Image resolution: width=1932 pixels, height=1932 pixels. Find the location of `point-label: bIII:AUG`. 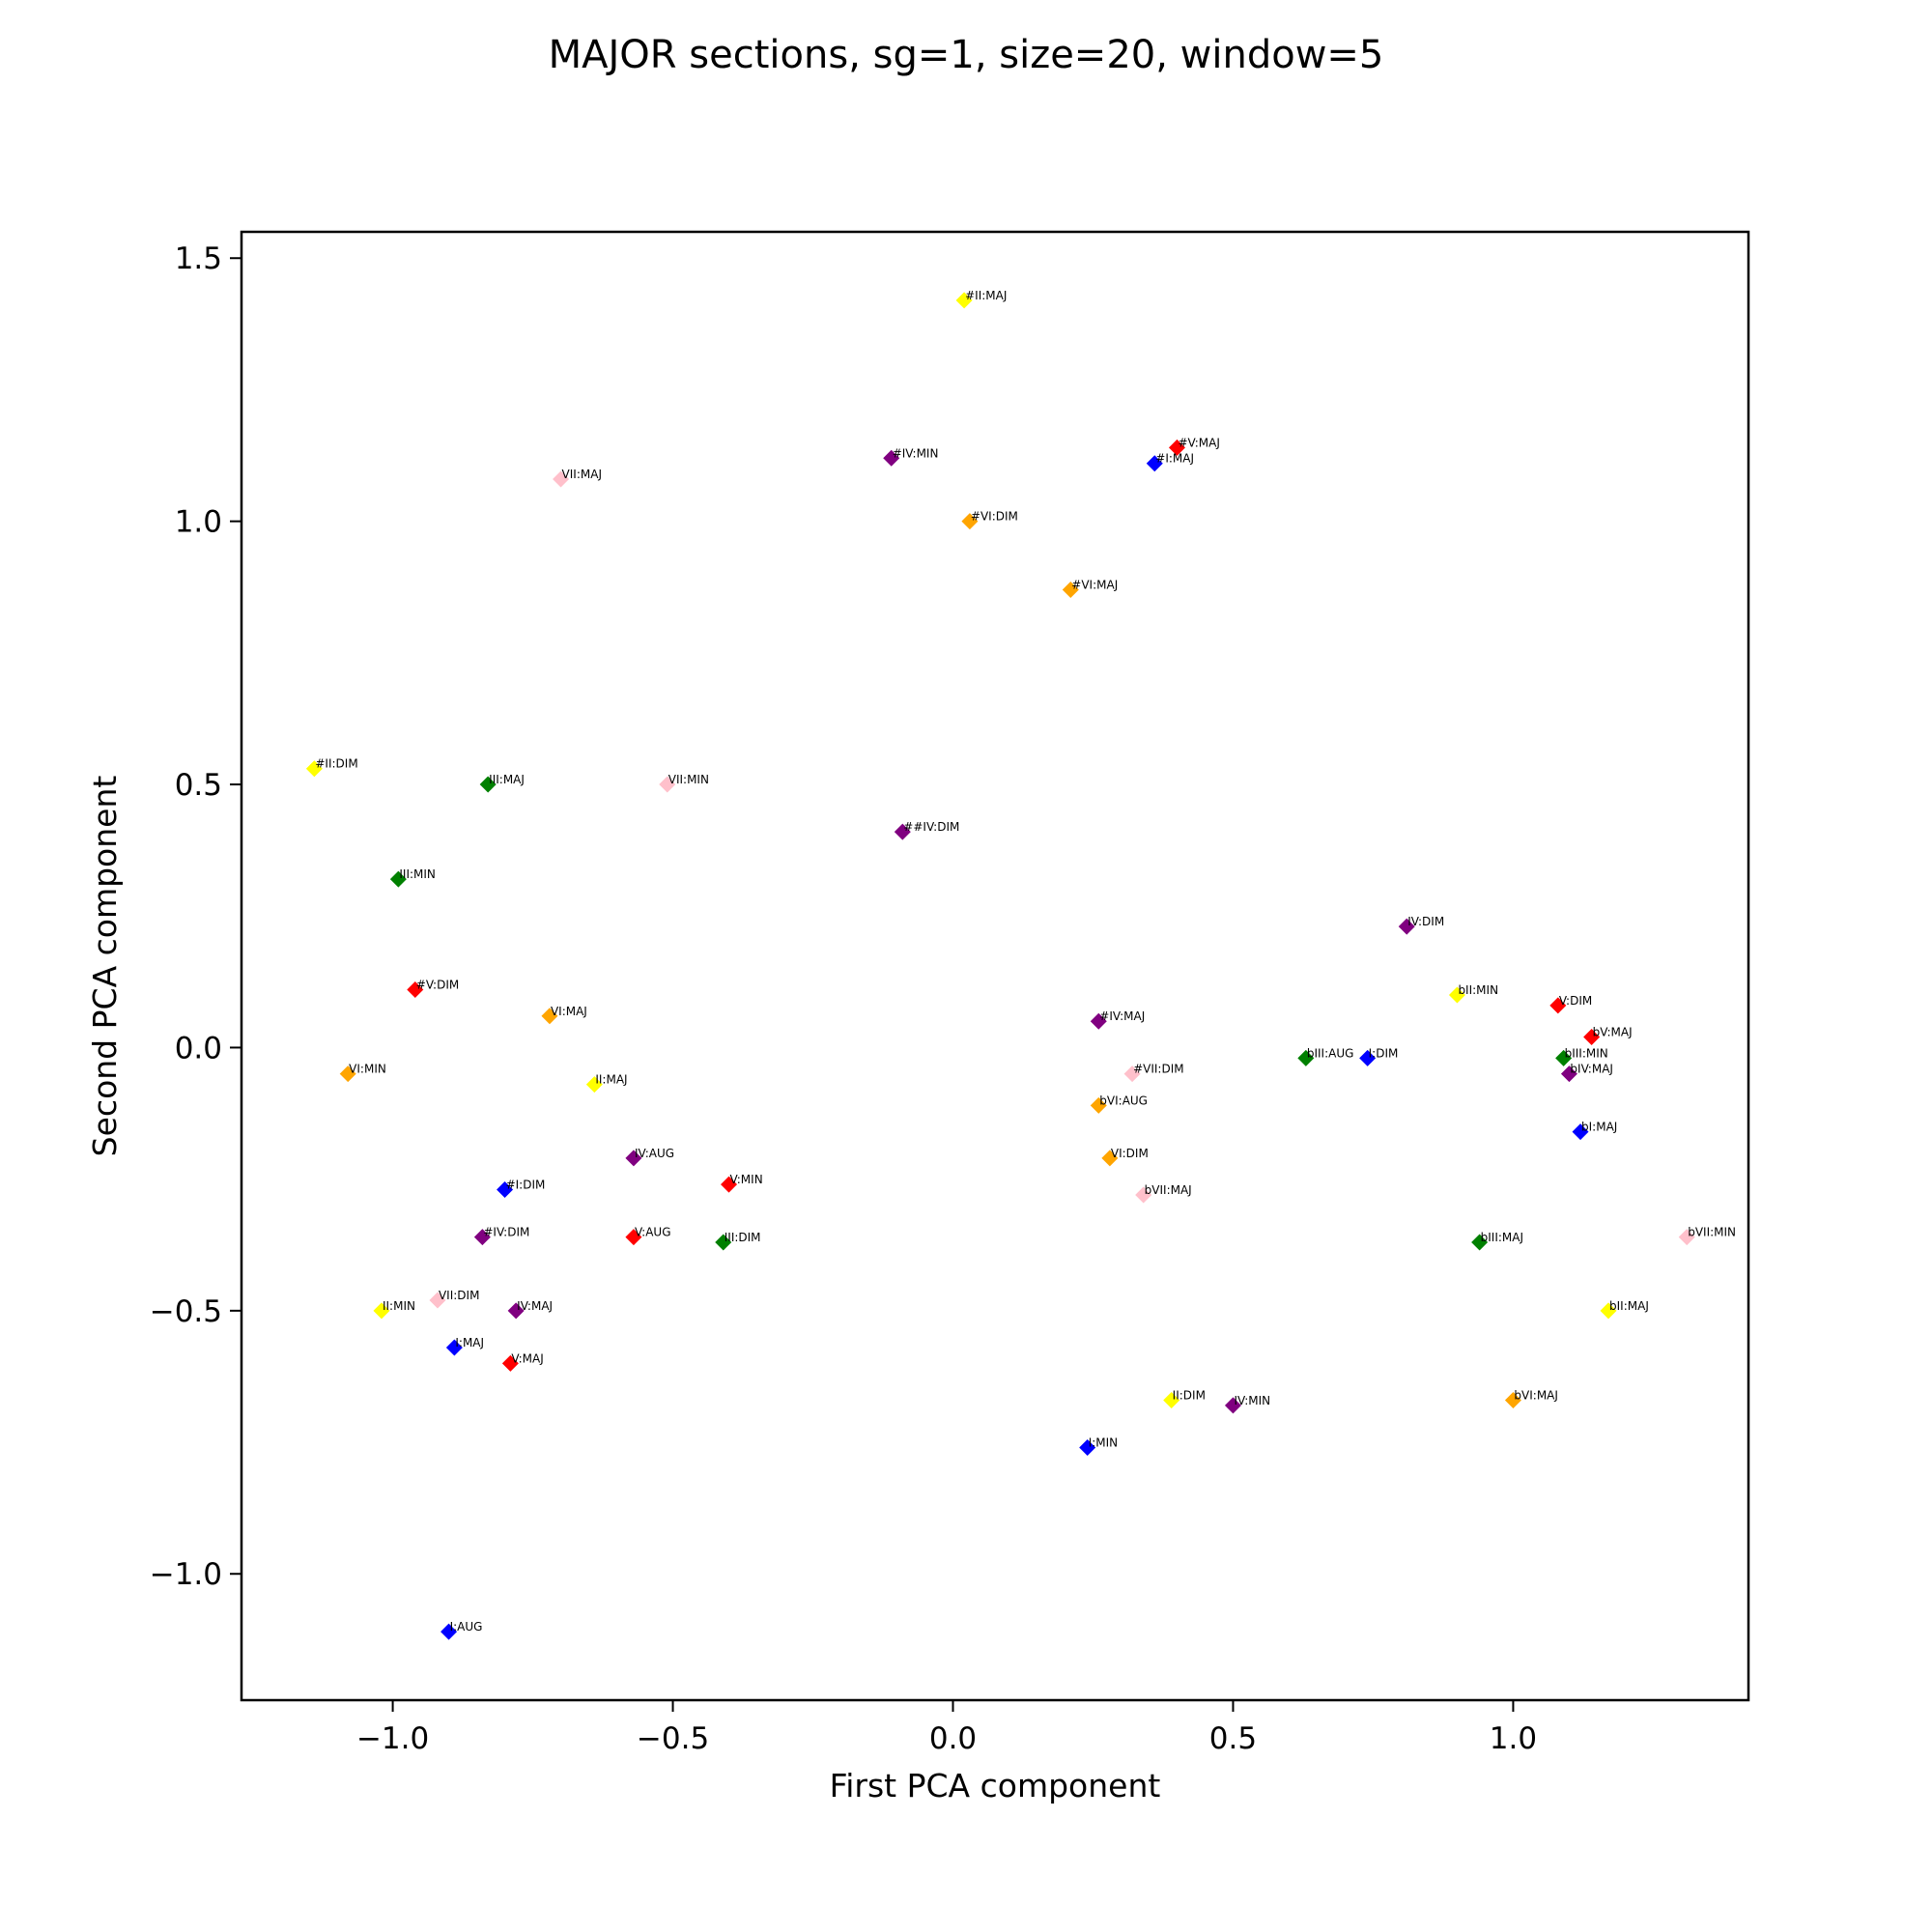

point-label: bIII:AUG is located at coordinates (1330, 1053).